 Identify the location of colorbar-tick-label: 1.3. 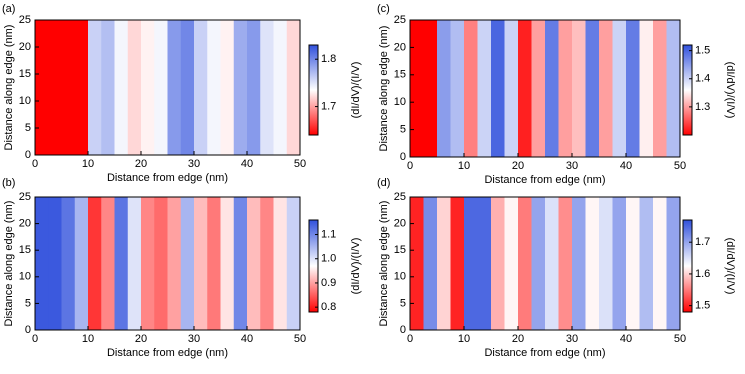
(702, 107).